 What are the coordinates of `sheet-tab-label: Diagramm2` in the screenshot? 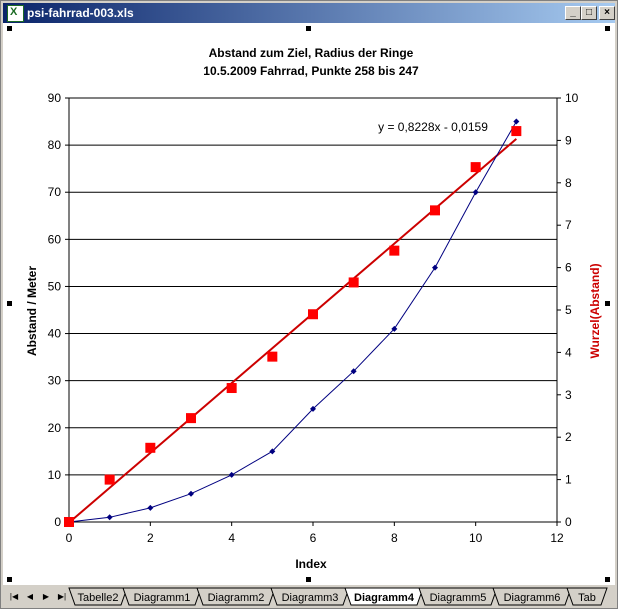 It's located at (236, 598).